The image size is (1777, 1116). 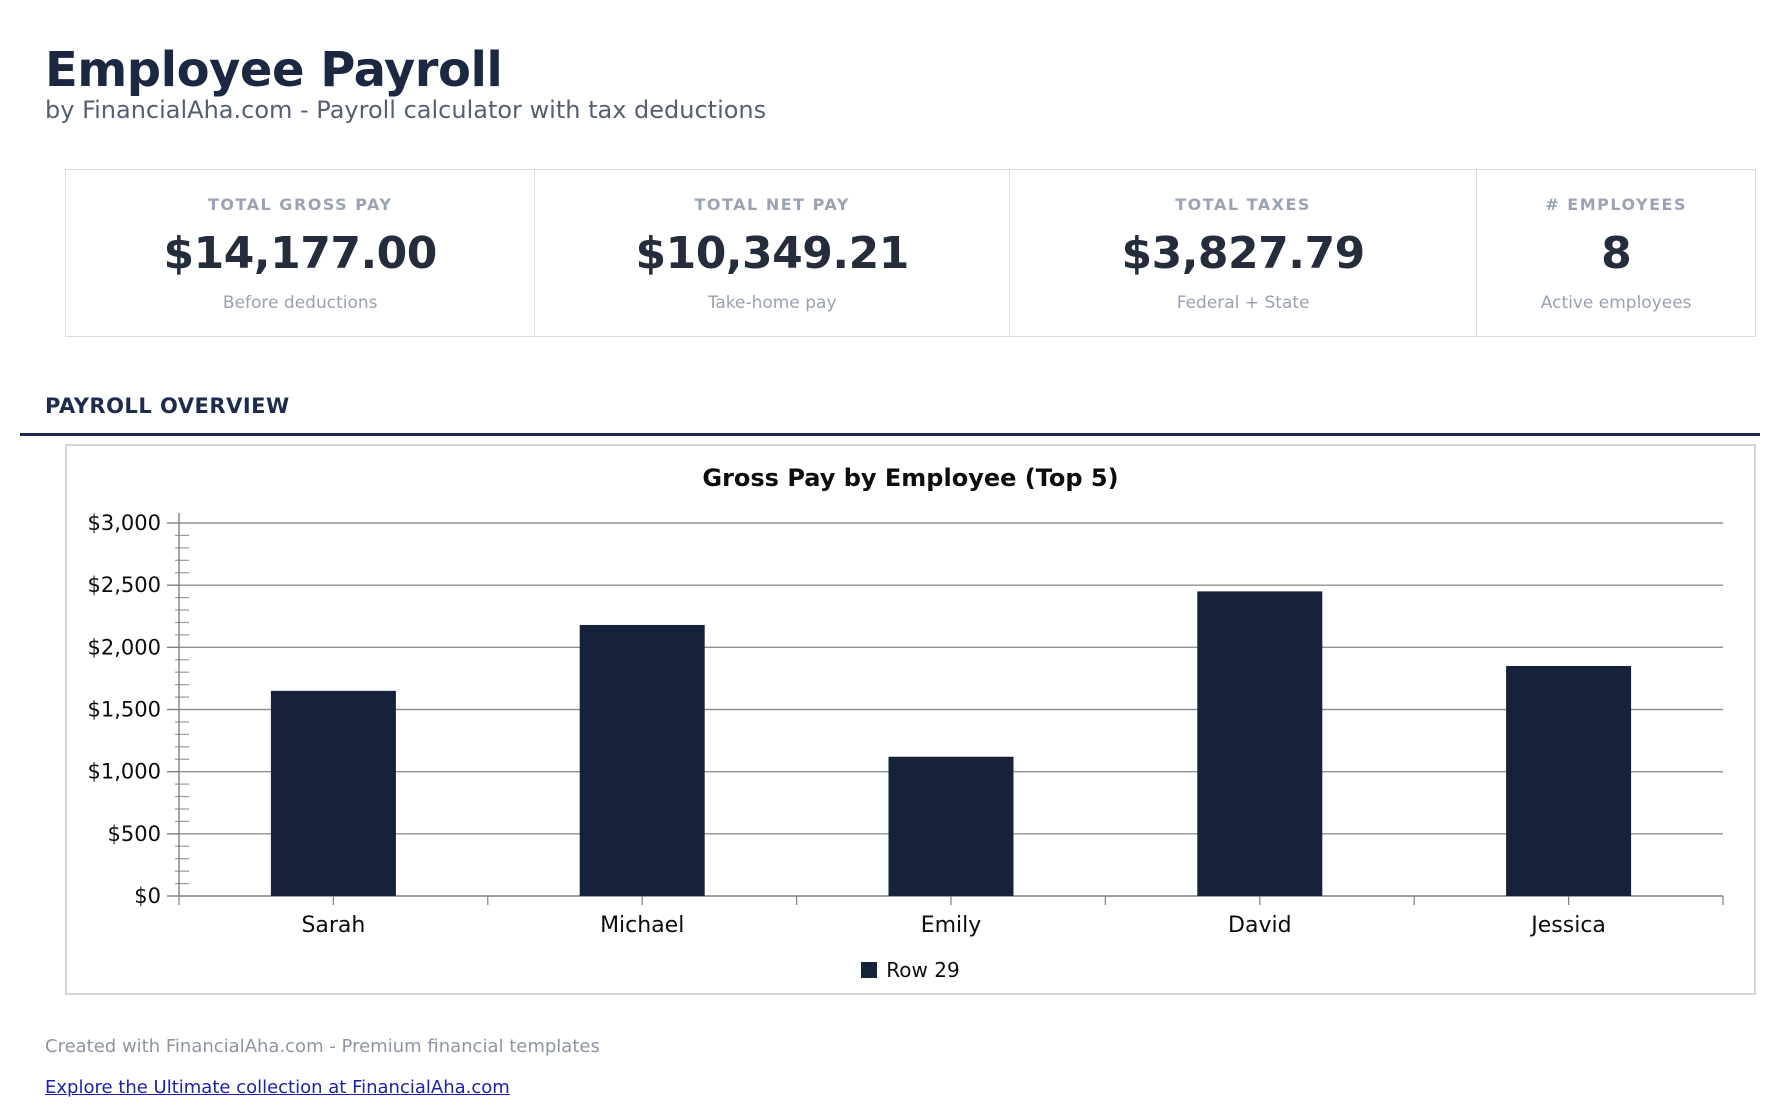 What do you see at coordinates (124, 647) in the screenshot?
I see `y-axis-label: $2,000` at bounding box center [124, 647].